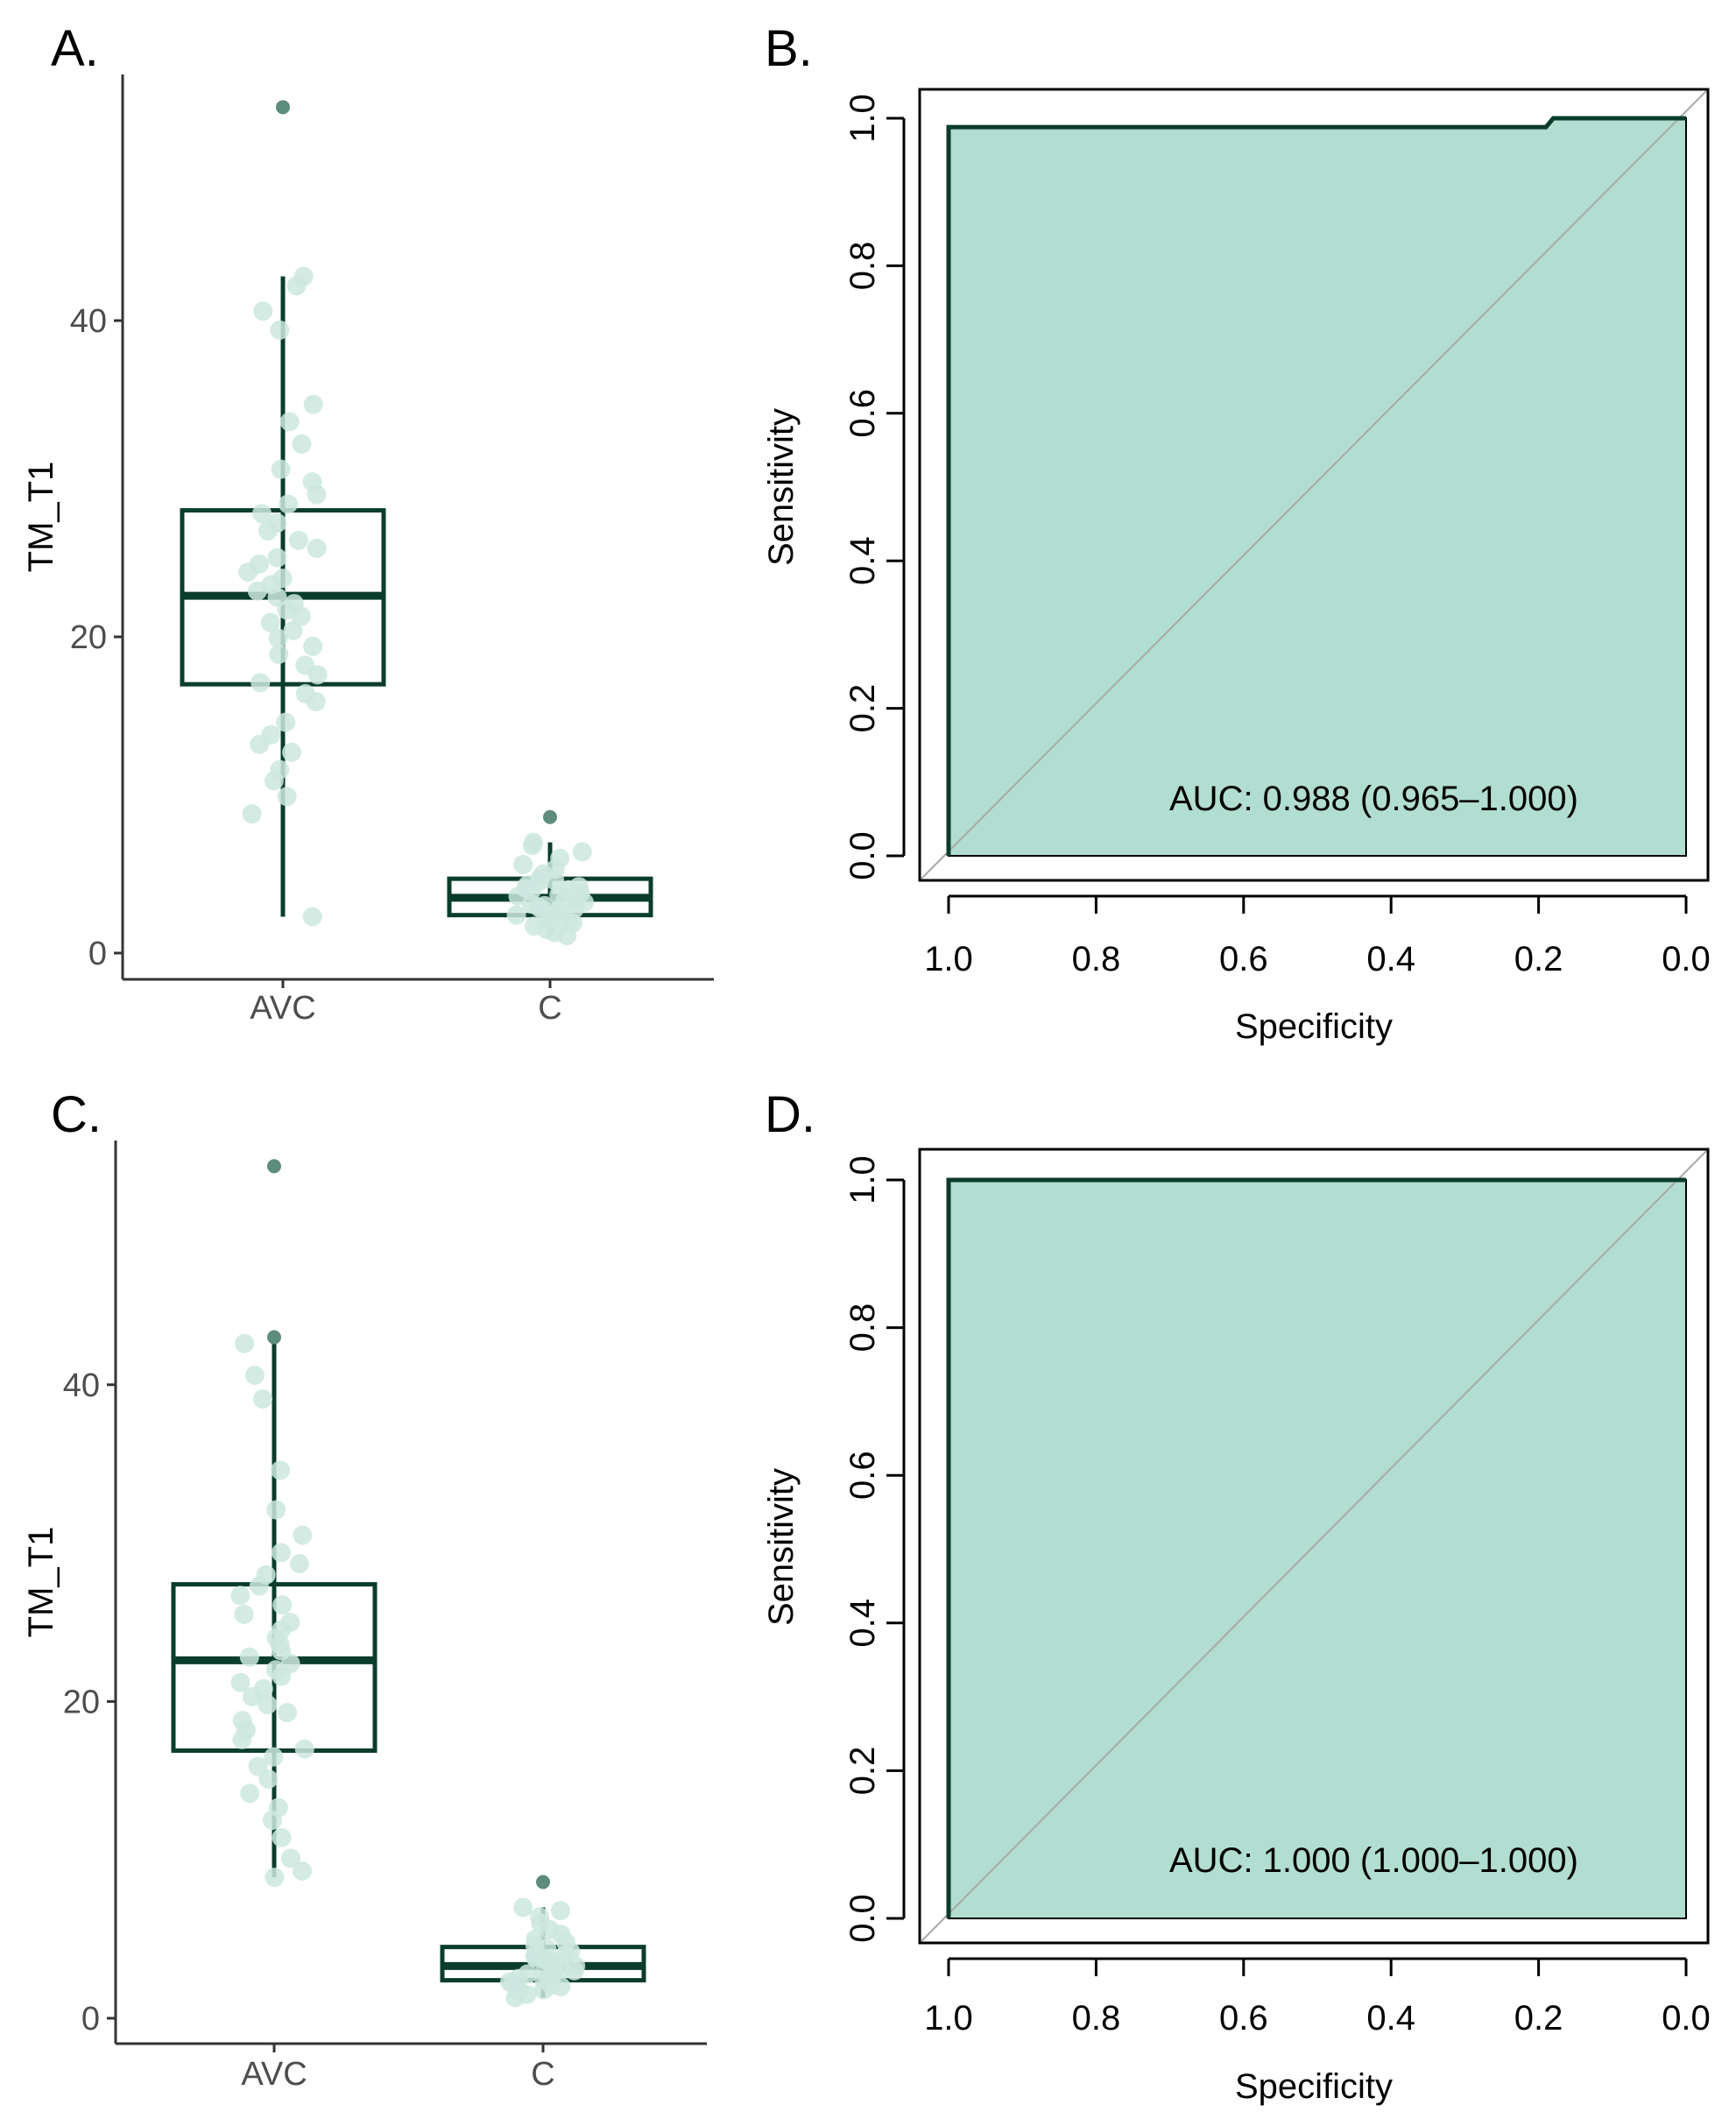 This screenshot has width=1736, height=2126. Describe the element at coordinates (41, 517) in the screenshot. I see `y-axis-title: TM_T1` at that location.